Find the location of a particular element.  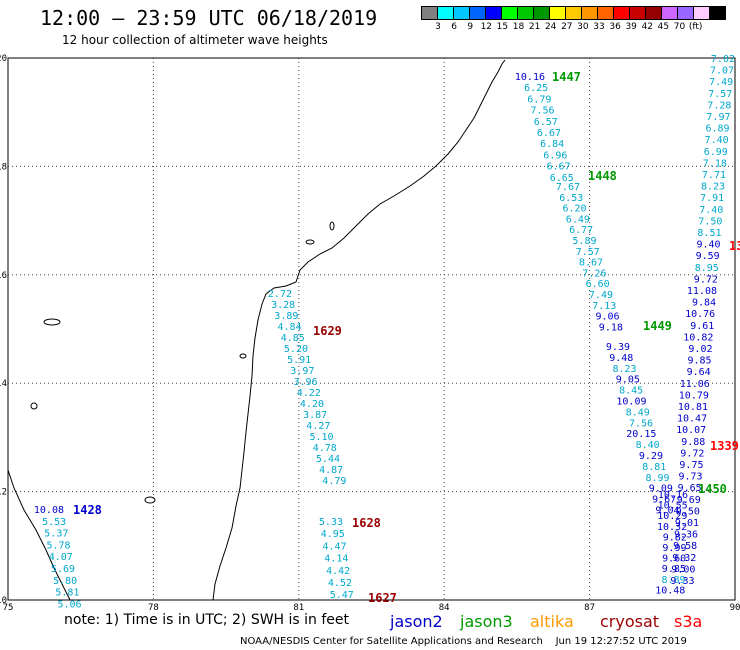

swh-value: 9.33 is located at coordinates (682, 581).